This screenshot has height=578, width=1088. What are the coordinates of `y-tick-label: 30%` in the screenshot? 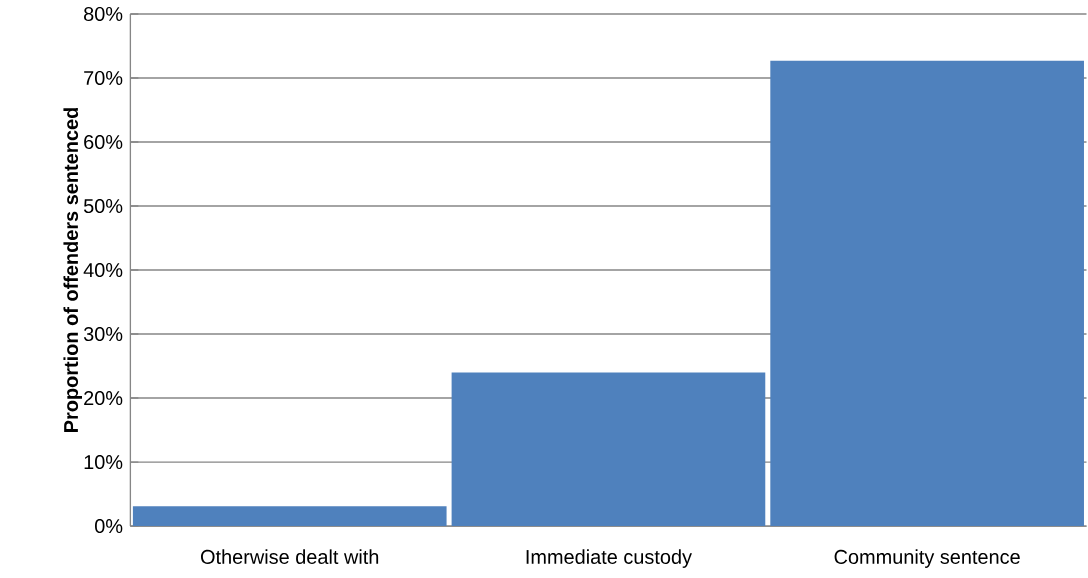 It's located at (103, 334).